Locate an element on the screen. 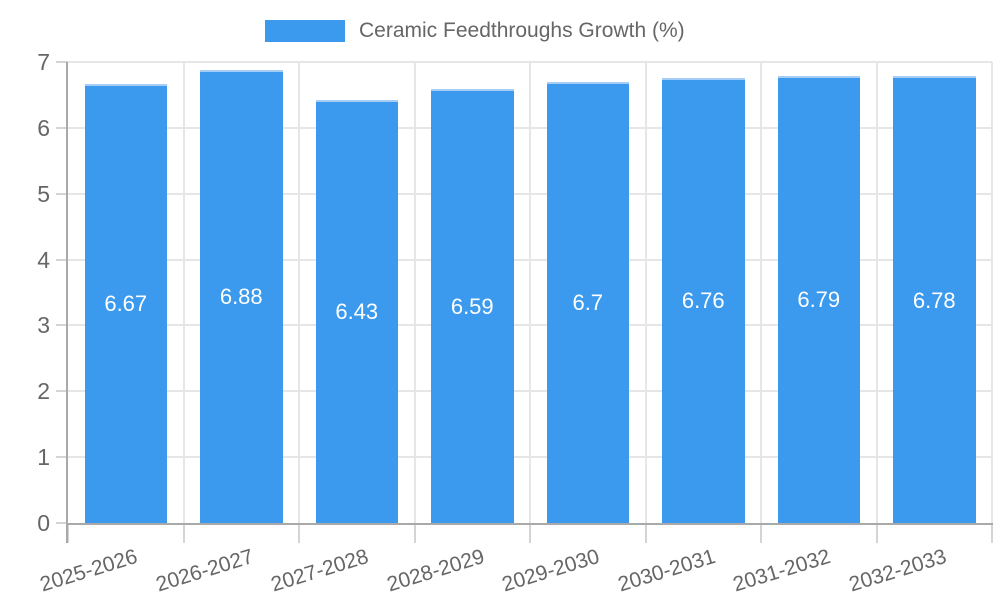 This screenshot has height=600, width=1000. y-axis-tick-label: 5 is located at coordinates (43, 193).